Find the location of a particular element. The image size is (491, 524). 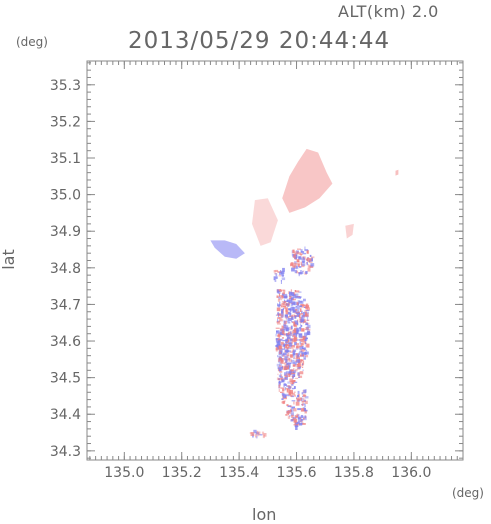

altitude-label: ALT(km) 2.0 is located at coordinates (388, 11).